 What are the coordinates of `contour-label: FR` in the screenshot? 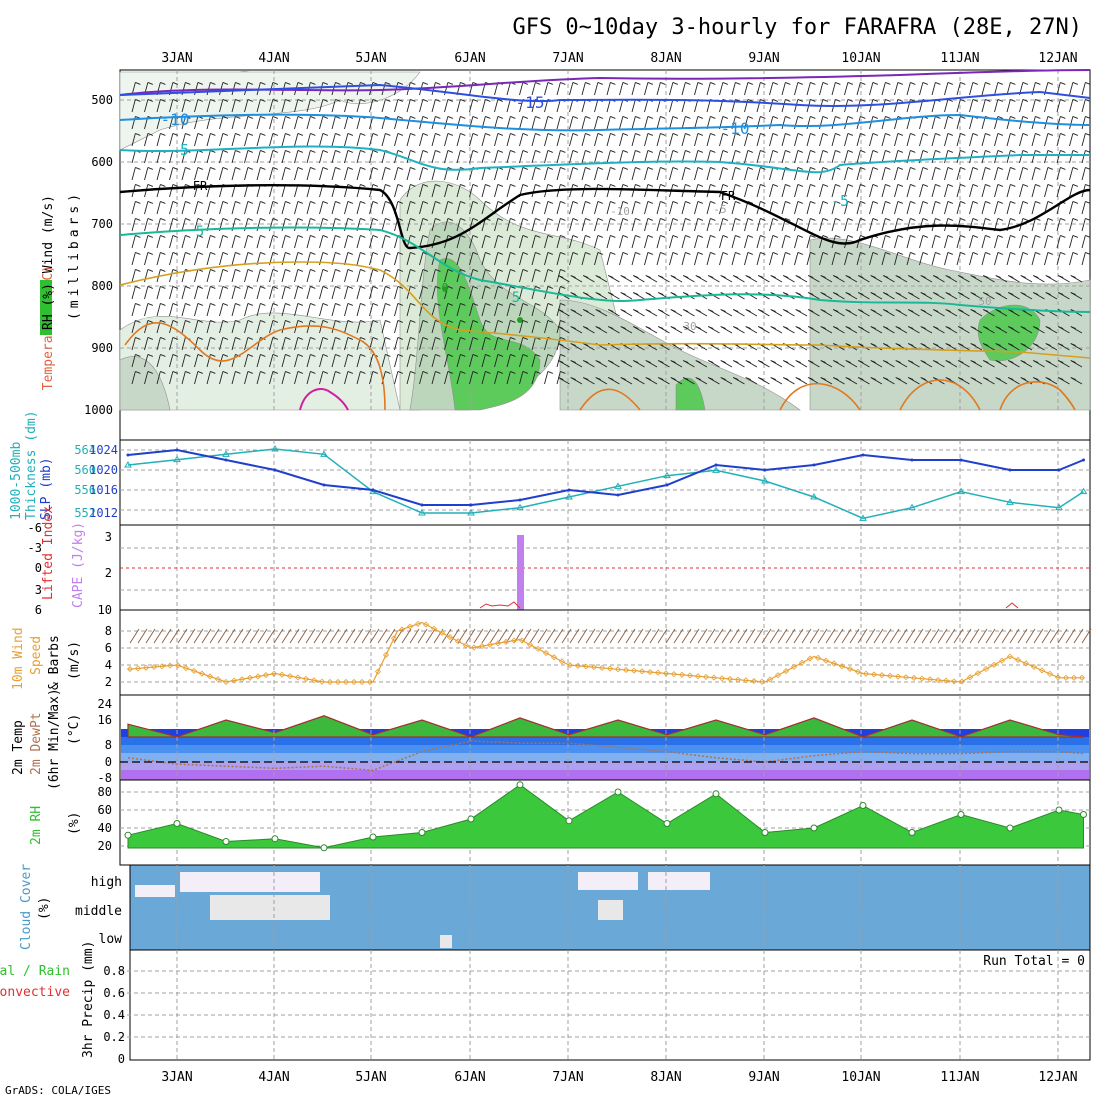 It's located at (200, 186).